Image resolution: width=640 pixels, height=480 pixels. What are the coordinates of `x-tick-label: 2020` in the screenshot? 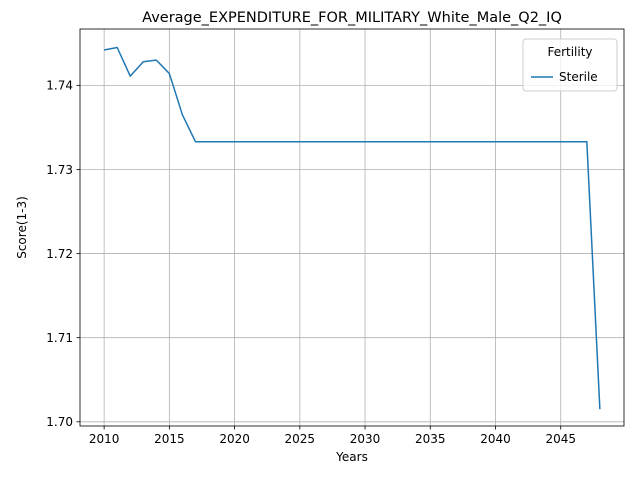 It's located at (234, 439).